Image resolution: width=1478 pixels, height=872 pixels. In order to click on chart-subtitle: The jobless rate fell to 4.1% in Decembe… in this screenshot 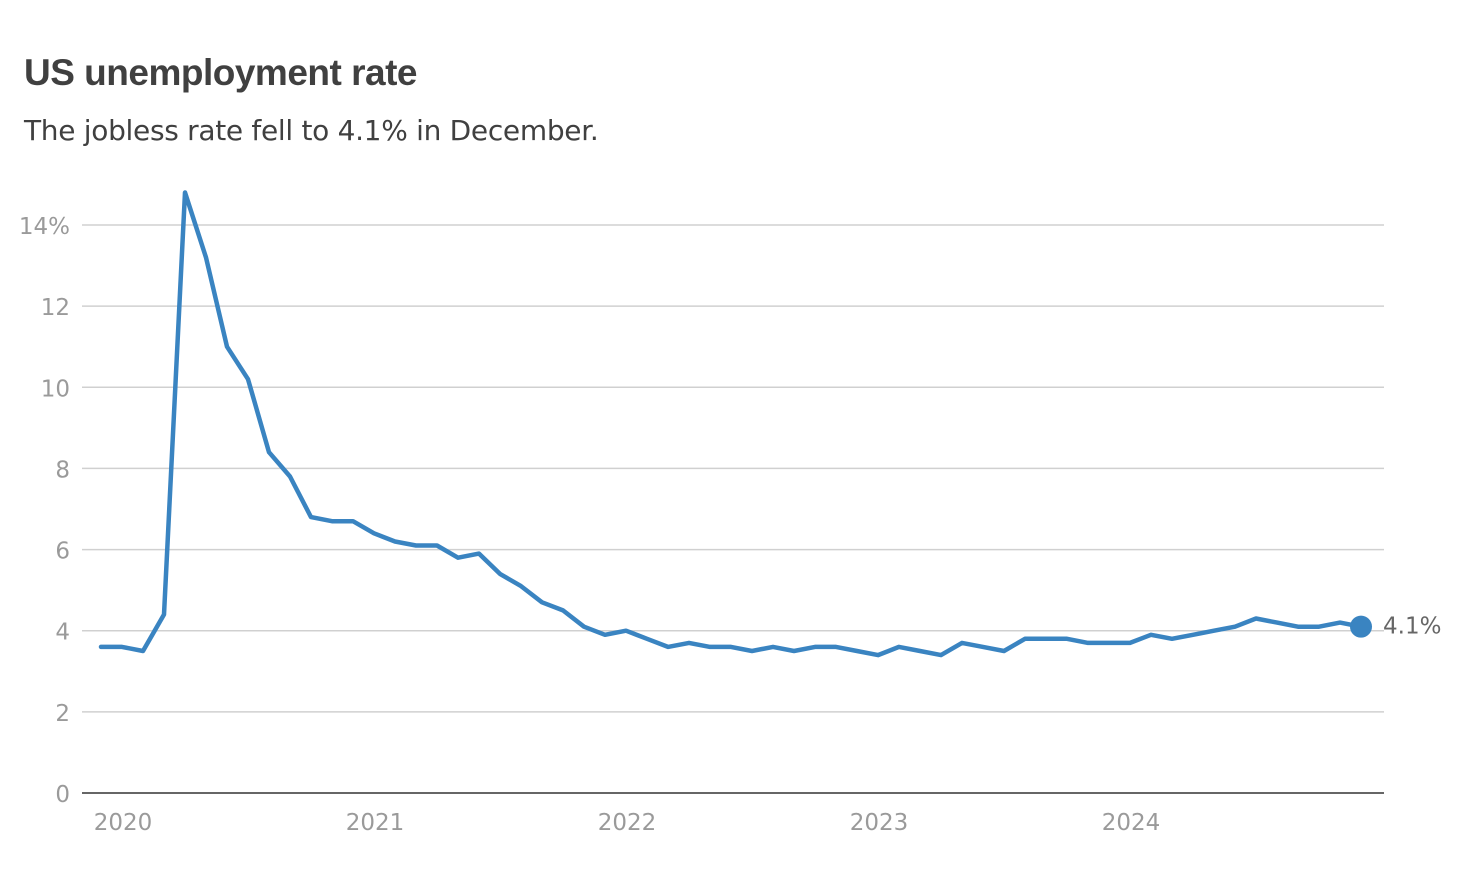, I will do `click(311, 130)`.